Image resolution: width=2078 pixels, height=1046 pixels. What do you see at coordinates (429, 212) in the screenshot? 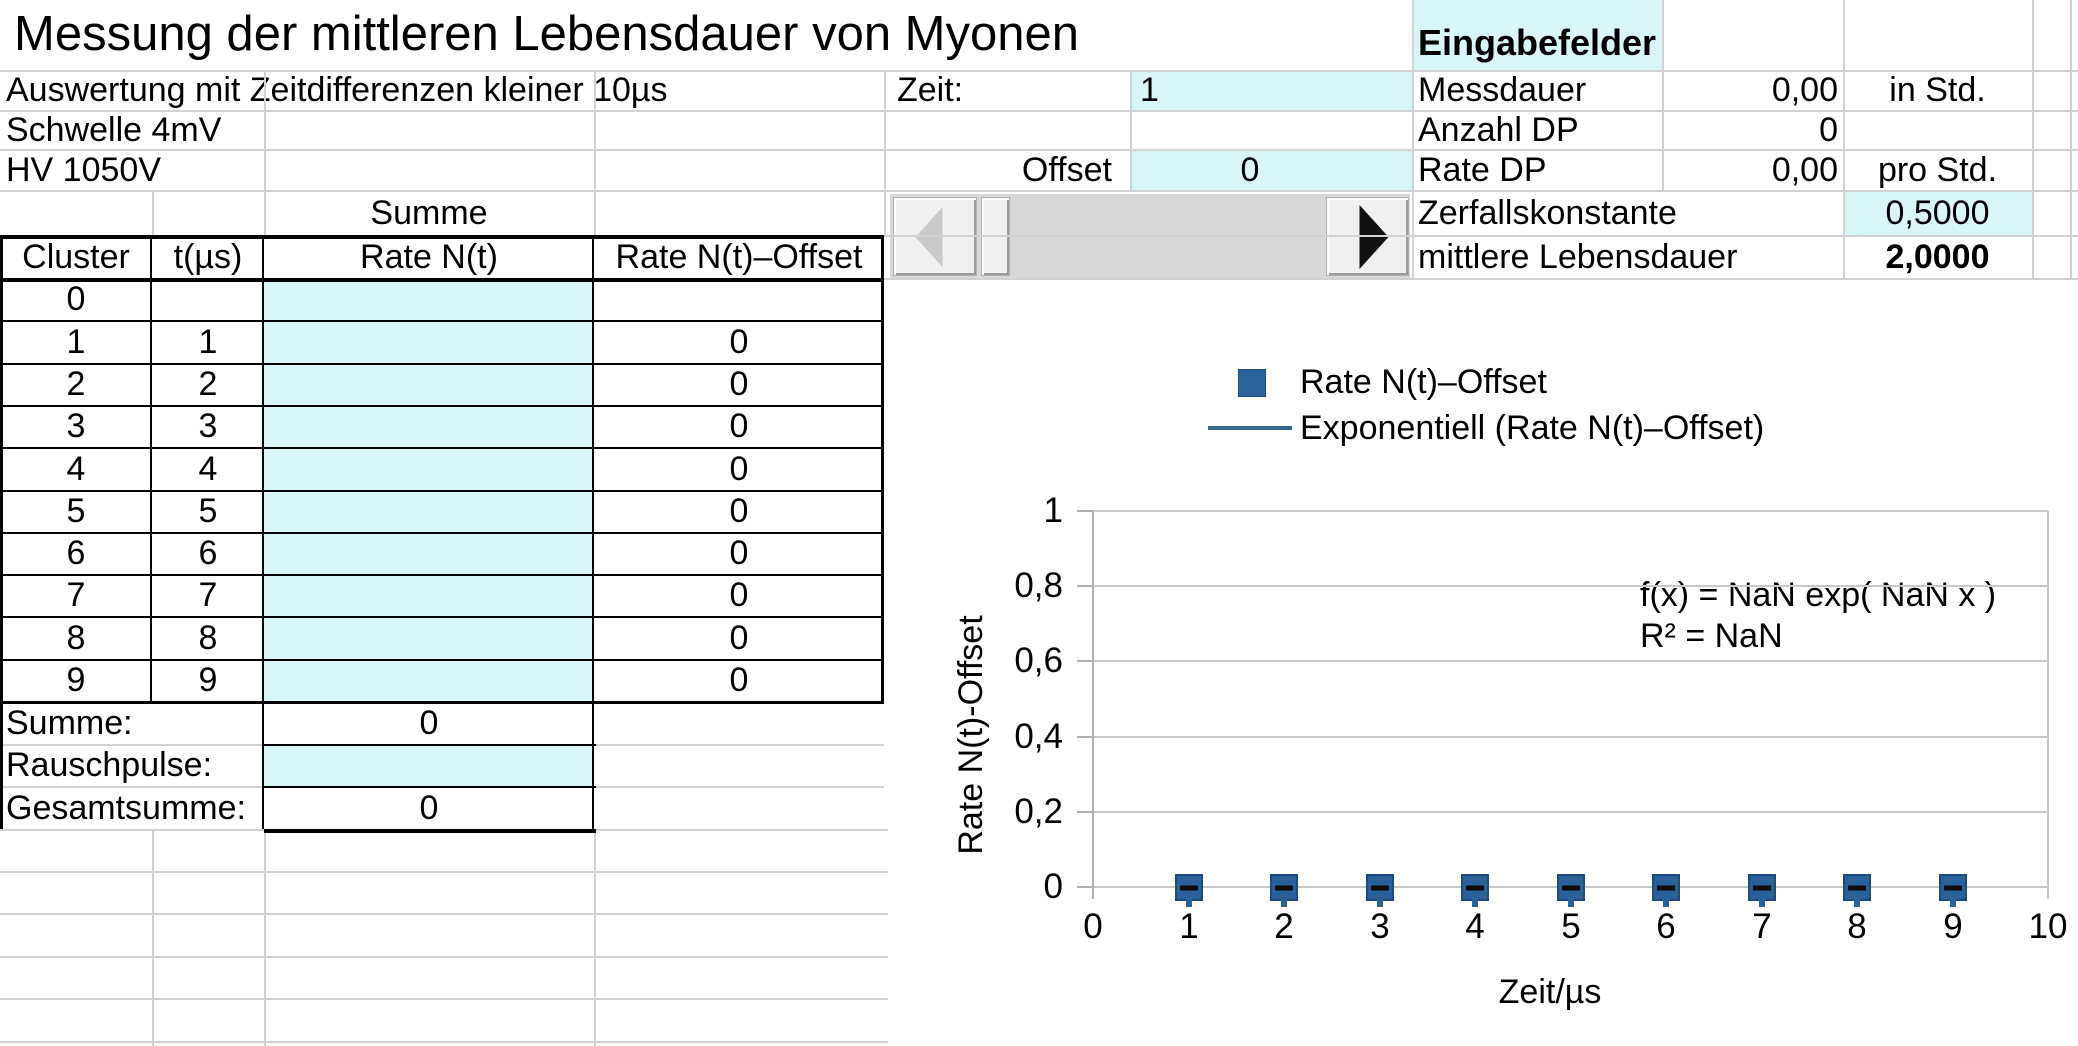
I see `summe-group-header: Summe` at bounding box center [429, 212].